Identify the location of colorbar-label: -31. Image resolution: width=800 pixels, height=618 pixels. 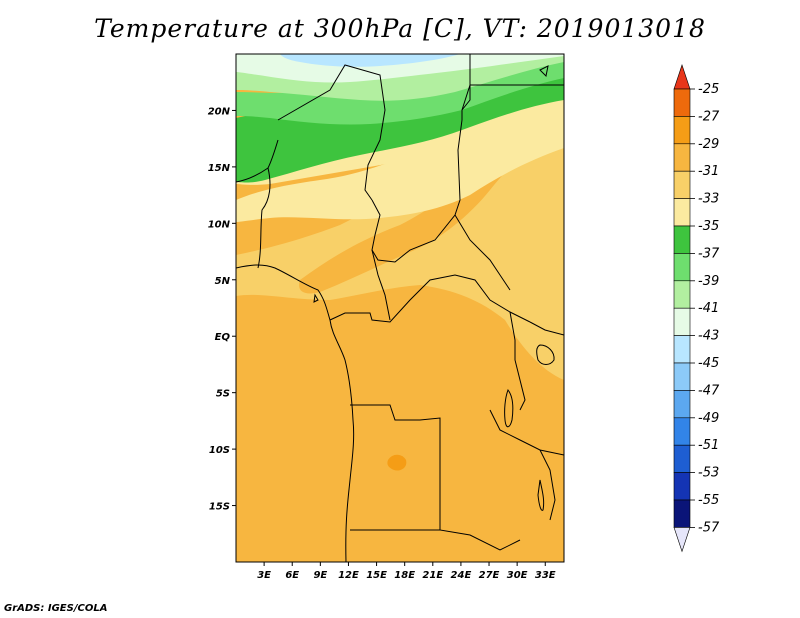
(708, 171).